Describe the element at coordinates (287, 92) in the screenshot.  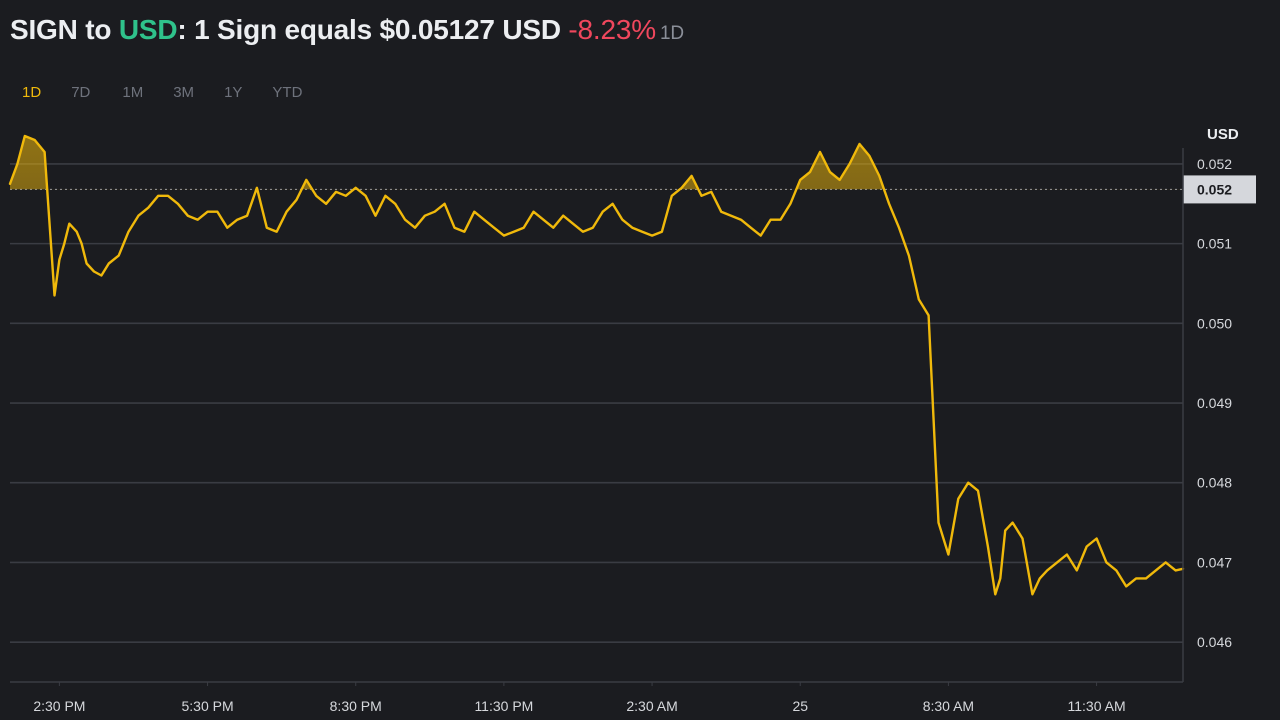
I see `tab-ytd: YTD` at that location.